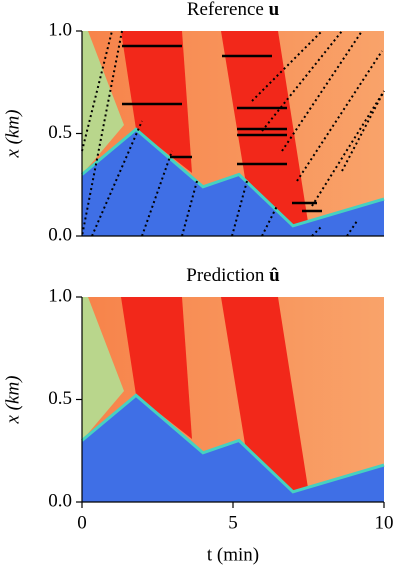 This screenshot has width=398, height=576. What do you see at coordinates (274, 275) in the screenshot?
I see `title-symbol: û` at bounding box center [274, 275].